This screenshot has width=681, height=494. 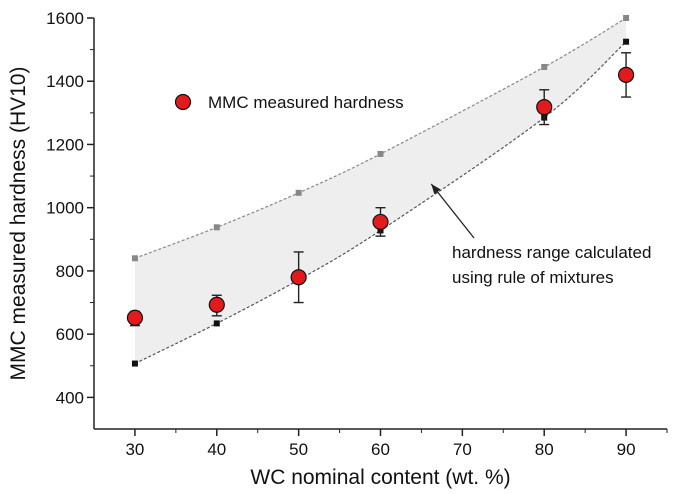 What do you see at coordinates (70, 334) in the screenshot?
I see `y-tick-label-1: 600` at bounding box center [70, 334].